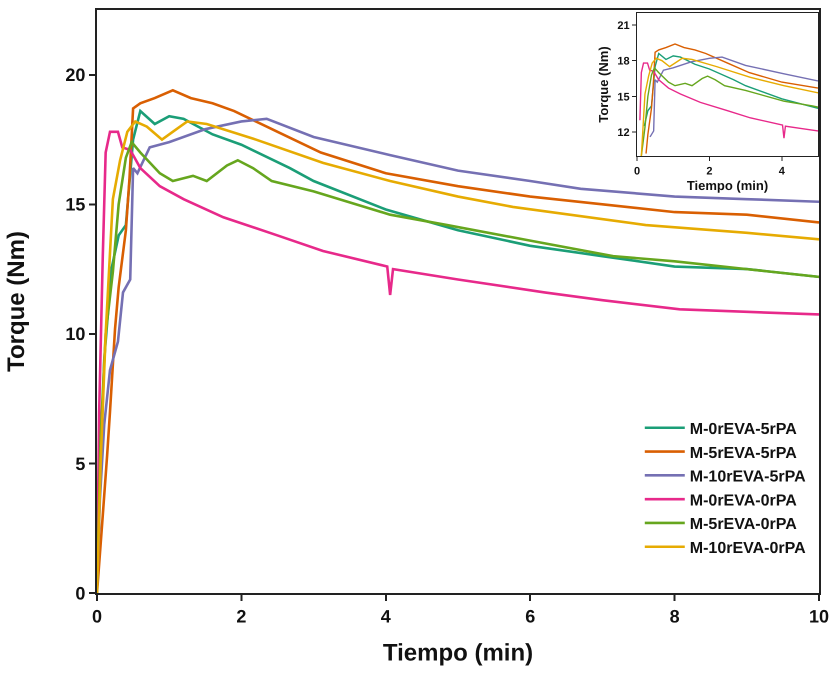 The width and height of the screenshot is (837, 690). Describe the element at coordinates (75, 334) in the screenshot. I see `y-tick-label: 10` at that location.